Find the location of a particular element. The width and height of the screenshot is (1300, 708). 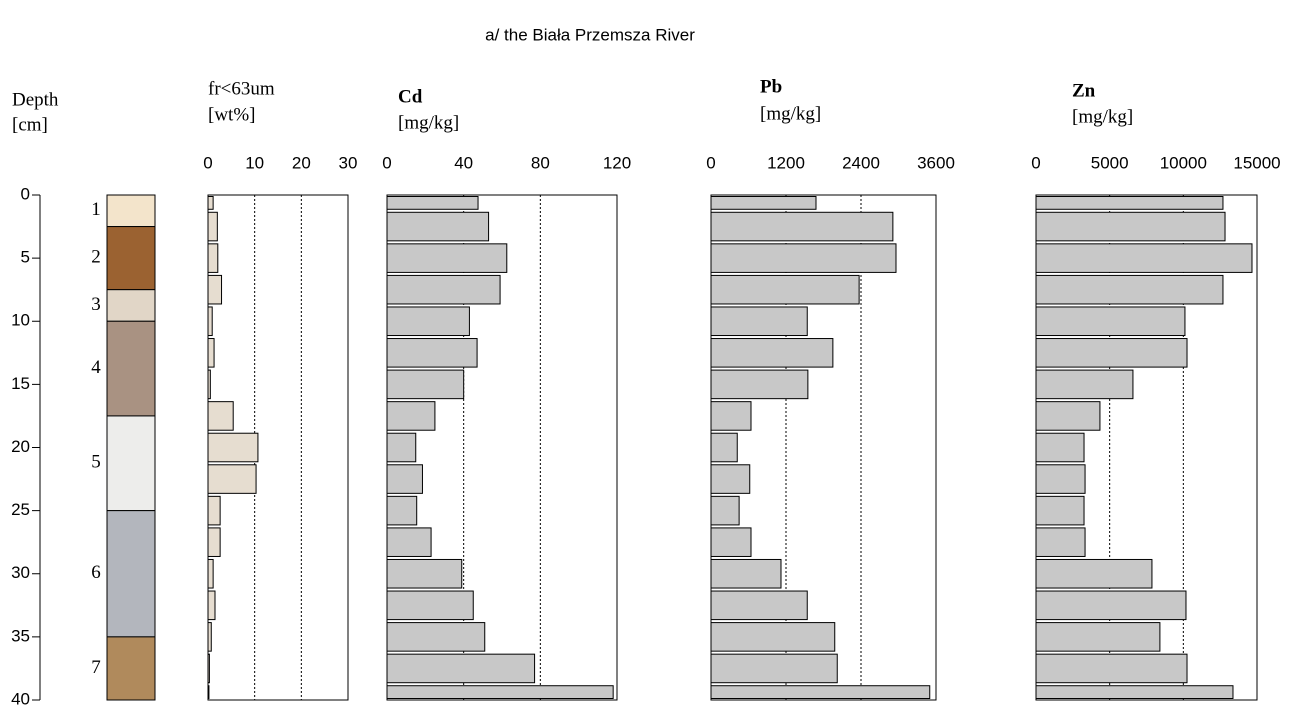

x-tick-label: 5000 is located at coordinates (1110, 162).